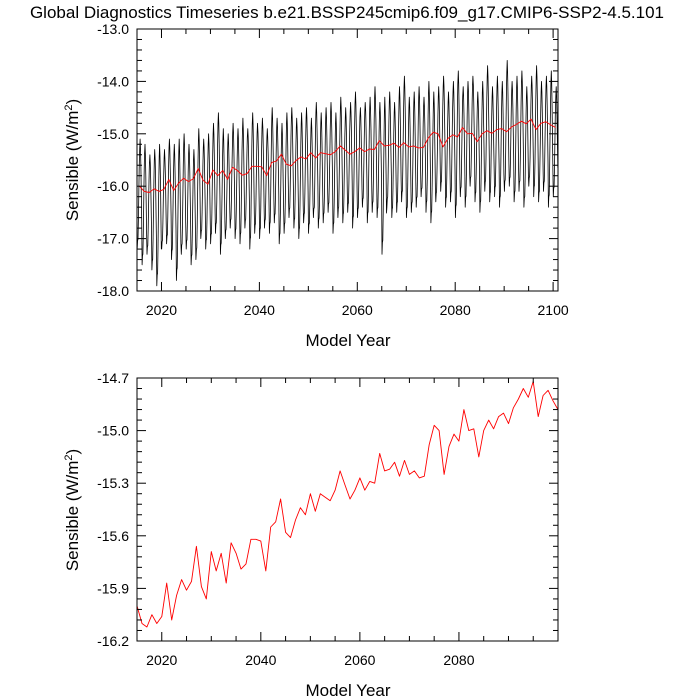  Describe the element at coordinates (260, 660) in the screenshot. I see `bottom-x-tick-label: 2040` at that location.